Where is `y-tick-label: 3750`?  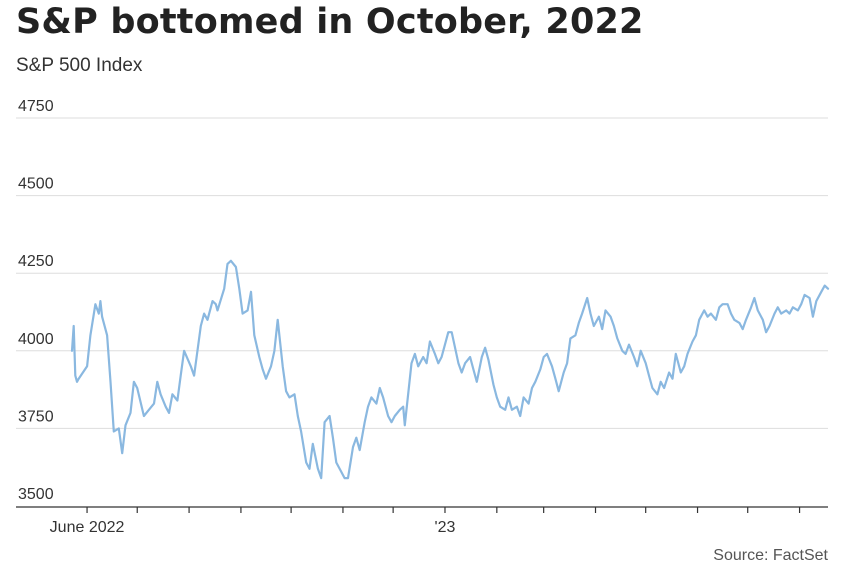 y-tick-label: 3750 is located at coordinates (36, 416).